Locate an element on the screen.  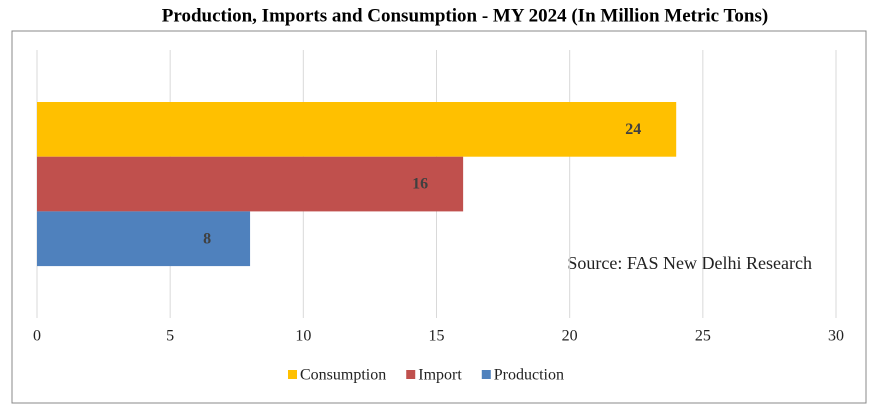
x-tick-label: 0 is located at coordinates (37, 336).